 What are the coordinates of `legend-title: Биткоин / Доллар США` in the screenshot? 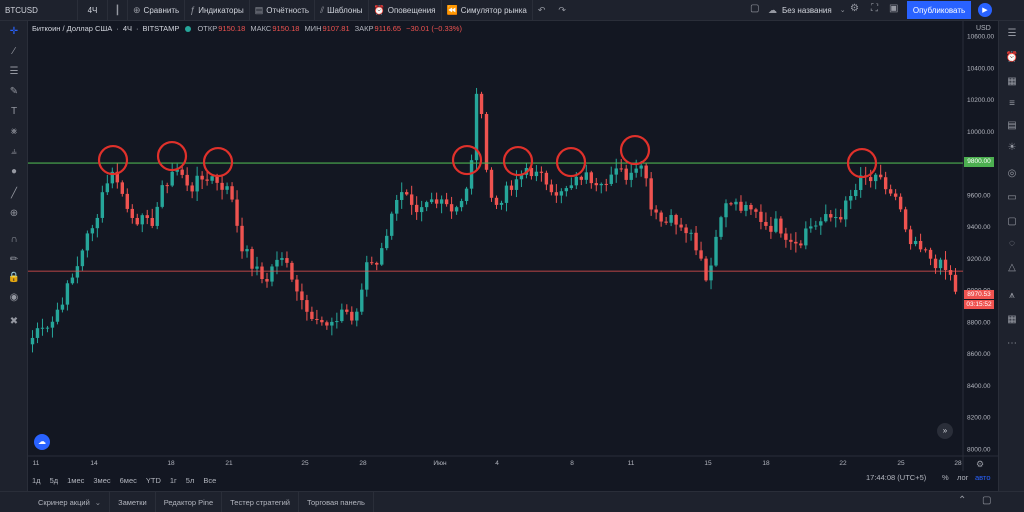 It's located at (72, 28).